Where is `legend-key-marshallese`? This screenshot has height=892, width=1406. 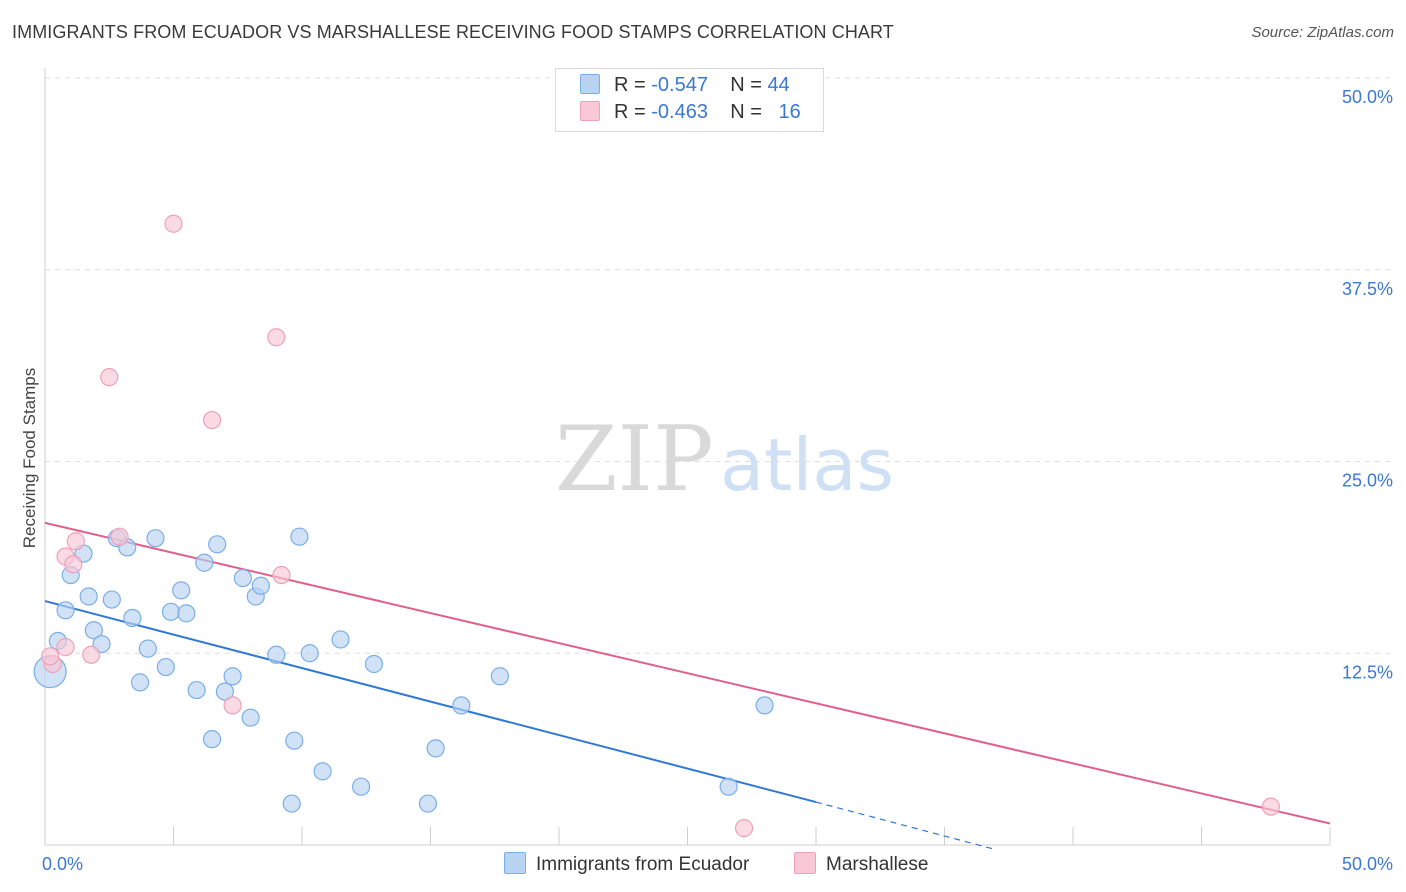 legend-key-marshallese is located at coordinates (805, 863).